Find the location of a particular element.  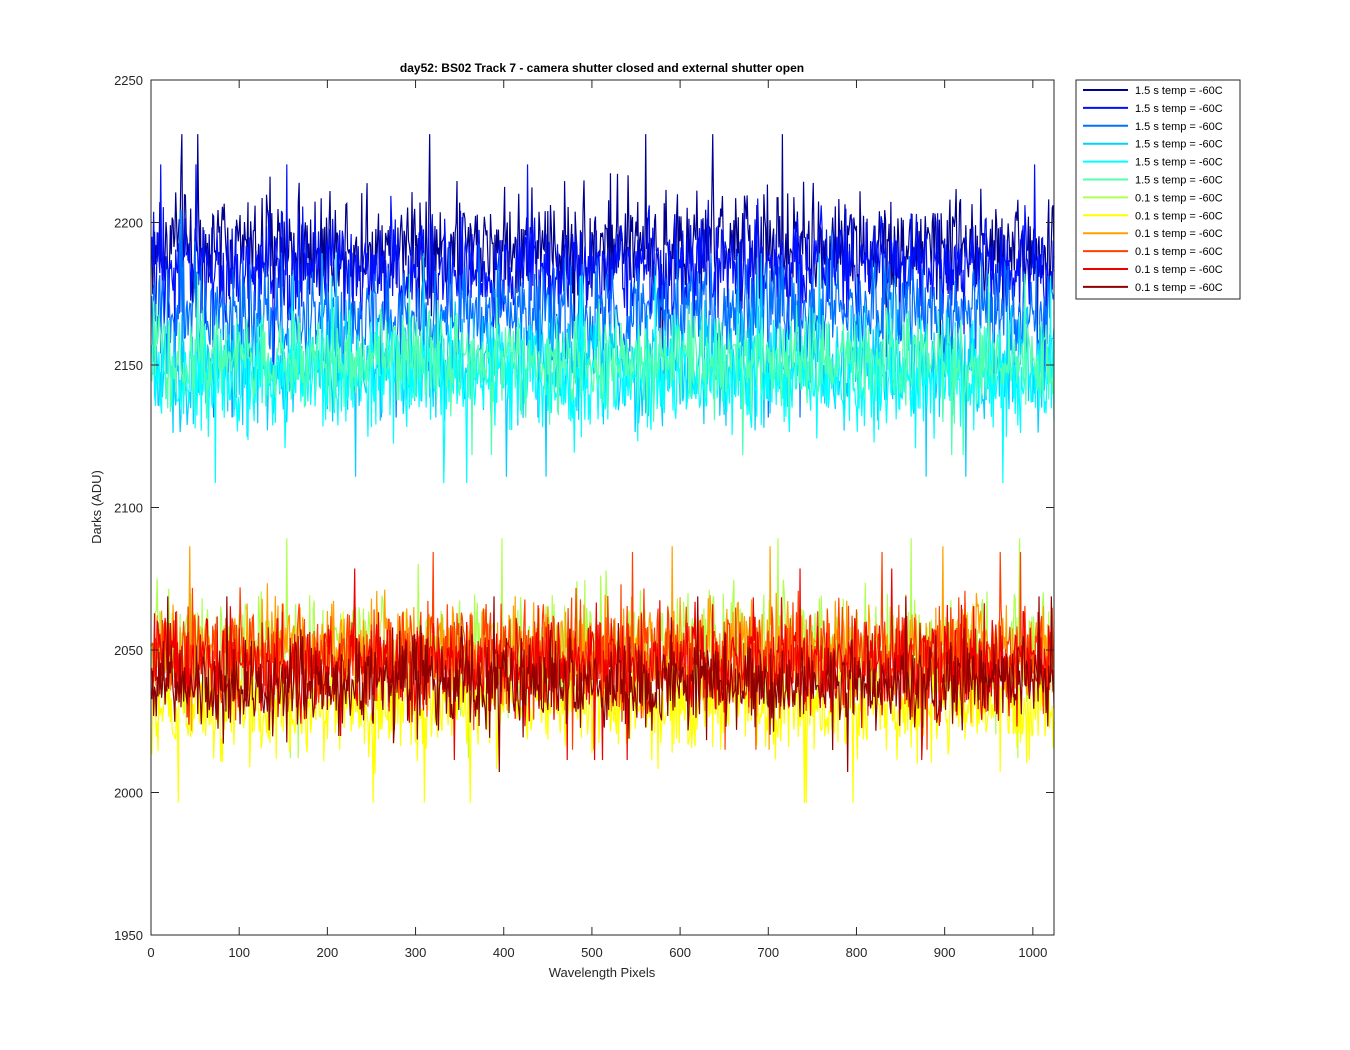

x-tick-label: 1000 is located at coordinates (1032, 952).